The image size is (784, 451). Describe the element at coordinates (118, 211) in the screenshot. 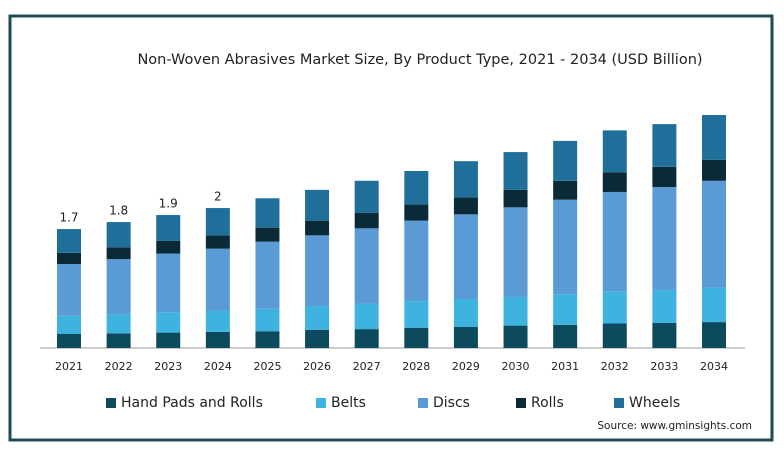

I see `total-label: 1.8` at that location.